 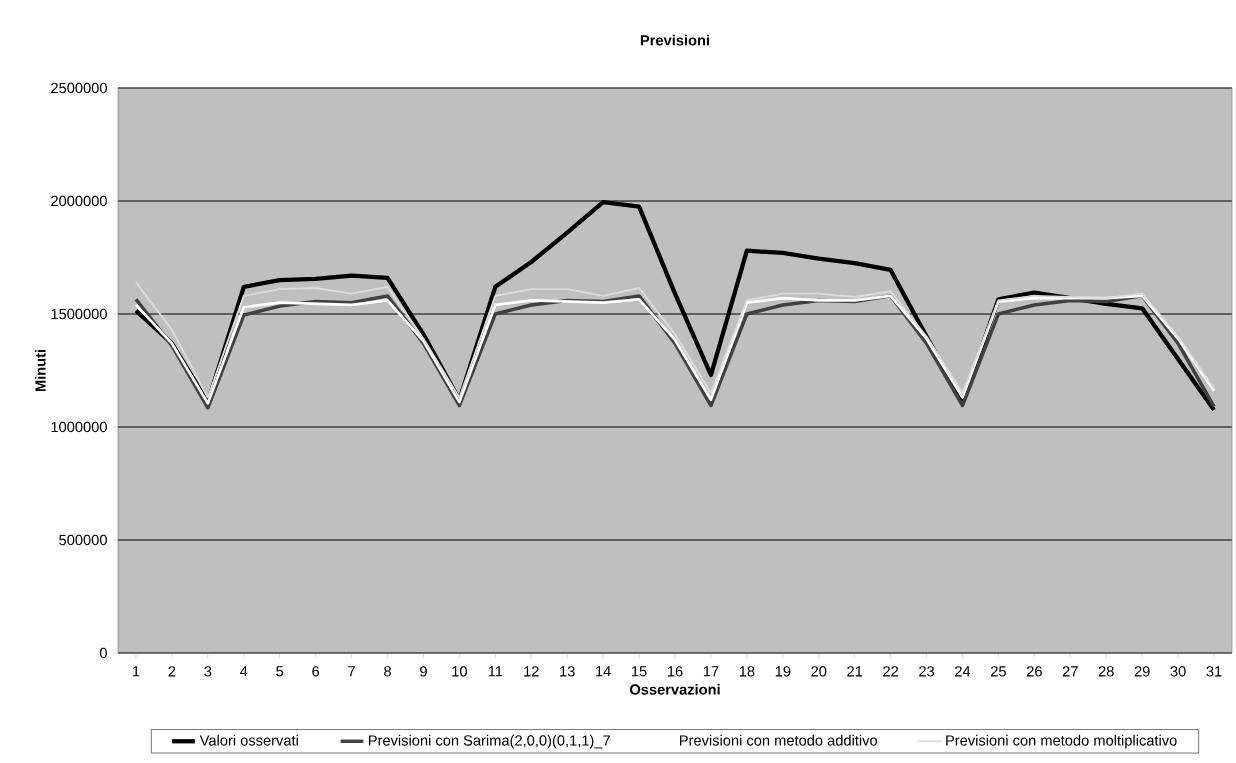 I want to click on x-tick-label: 12, so click(x=531, y=671).